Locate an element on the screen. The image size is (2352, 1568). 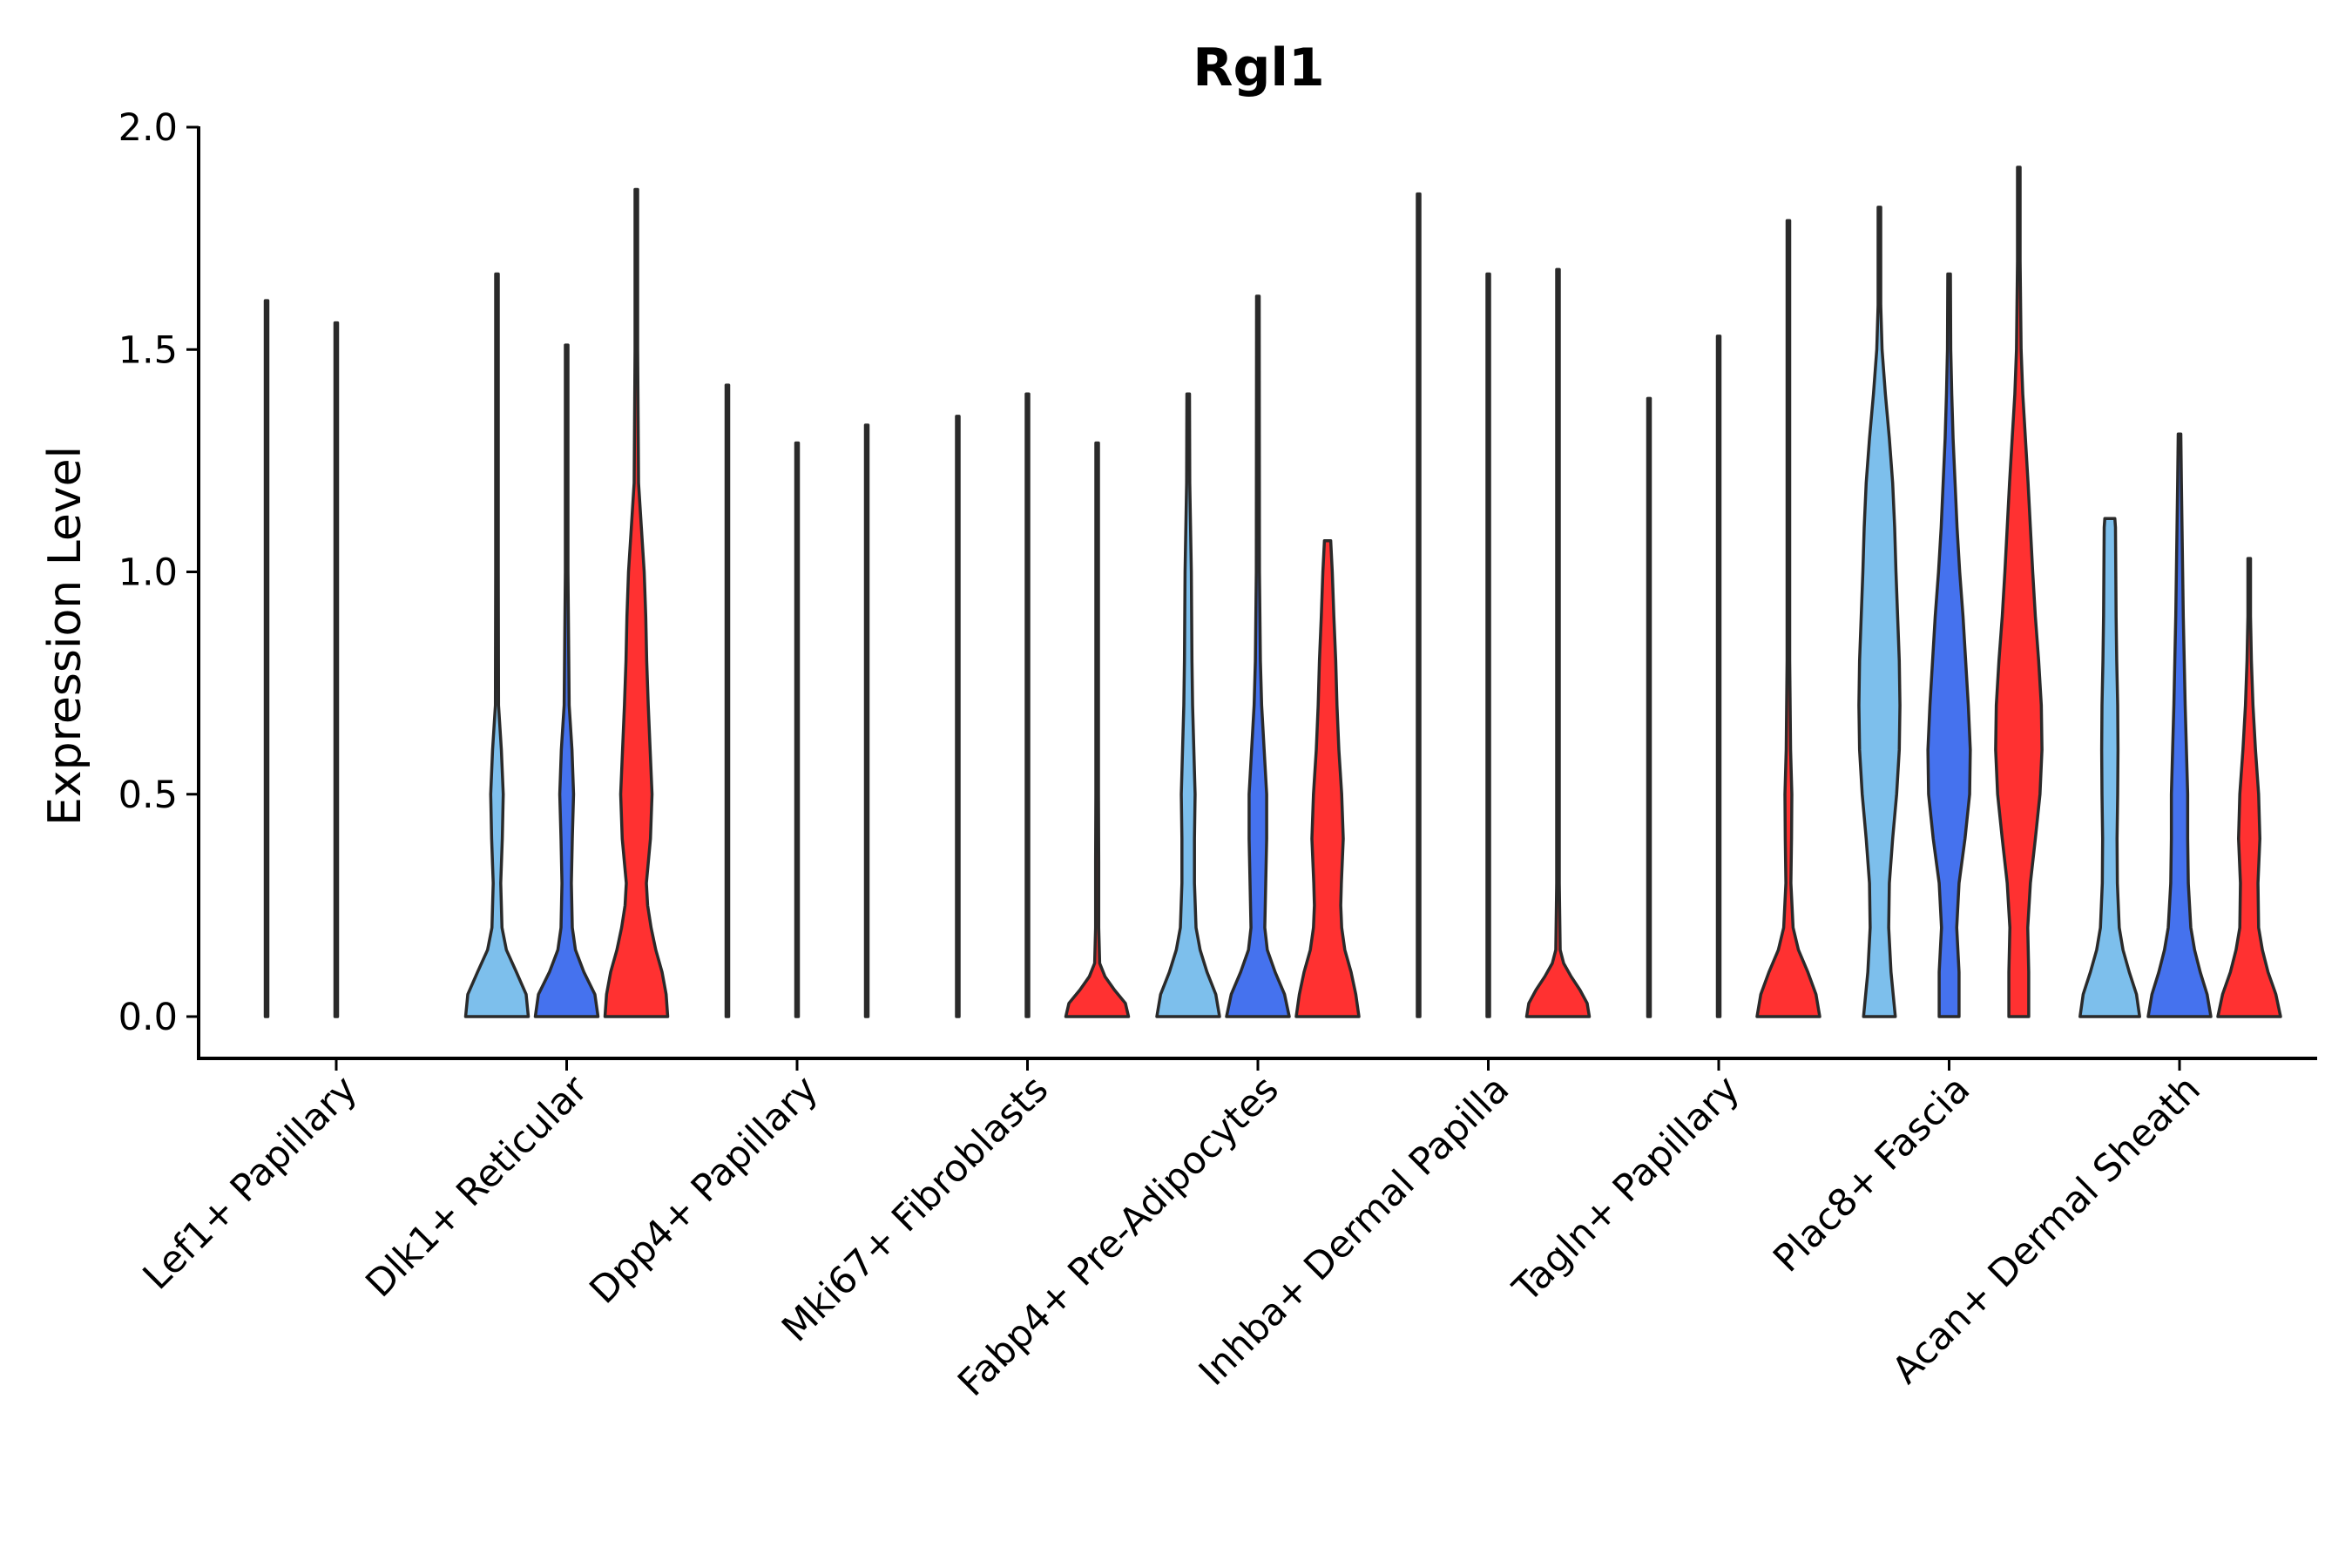
x-tick-label: Lef1+ Papillary is located at coordinates (250, 1182).